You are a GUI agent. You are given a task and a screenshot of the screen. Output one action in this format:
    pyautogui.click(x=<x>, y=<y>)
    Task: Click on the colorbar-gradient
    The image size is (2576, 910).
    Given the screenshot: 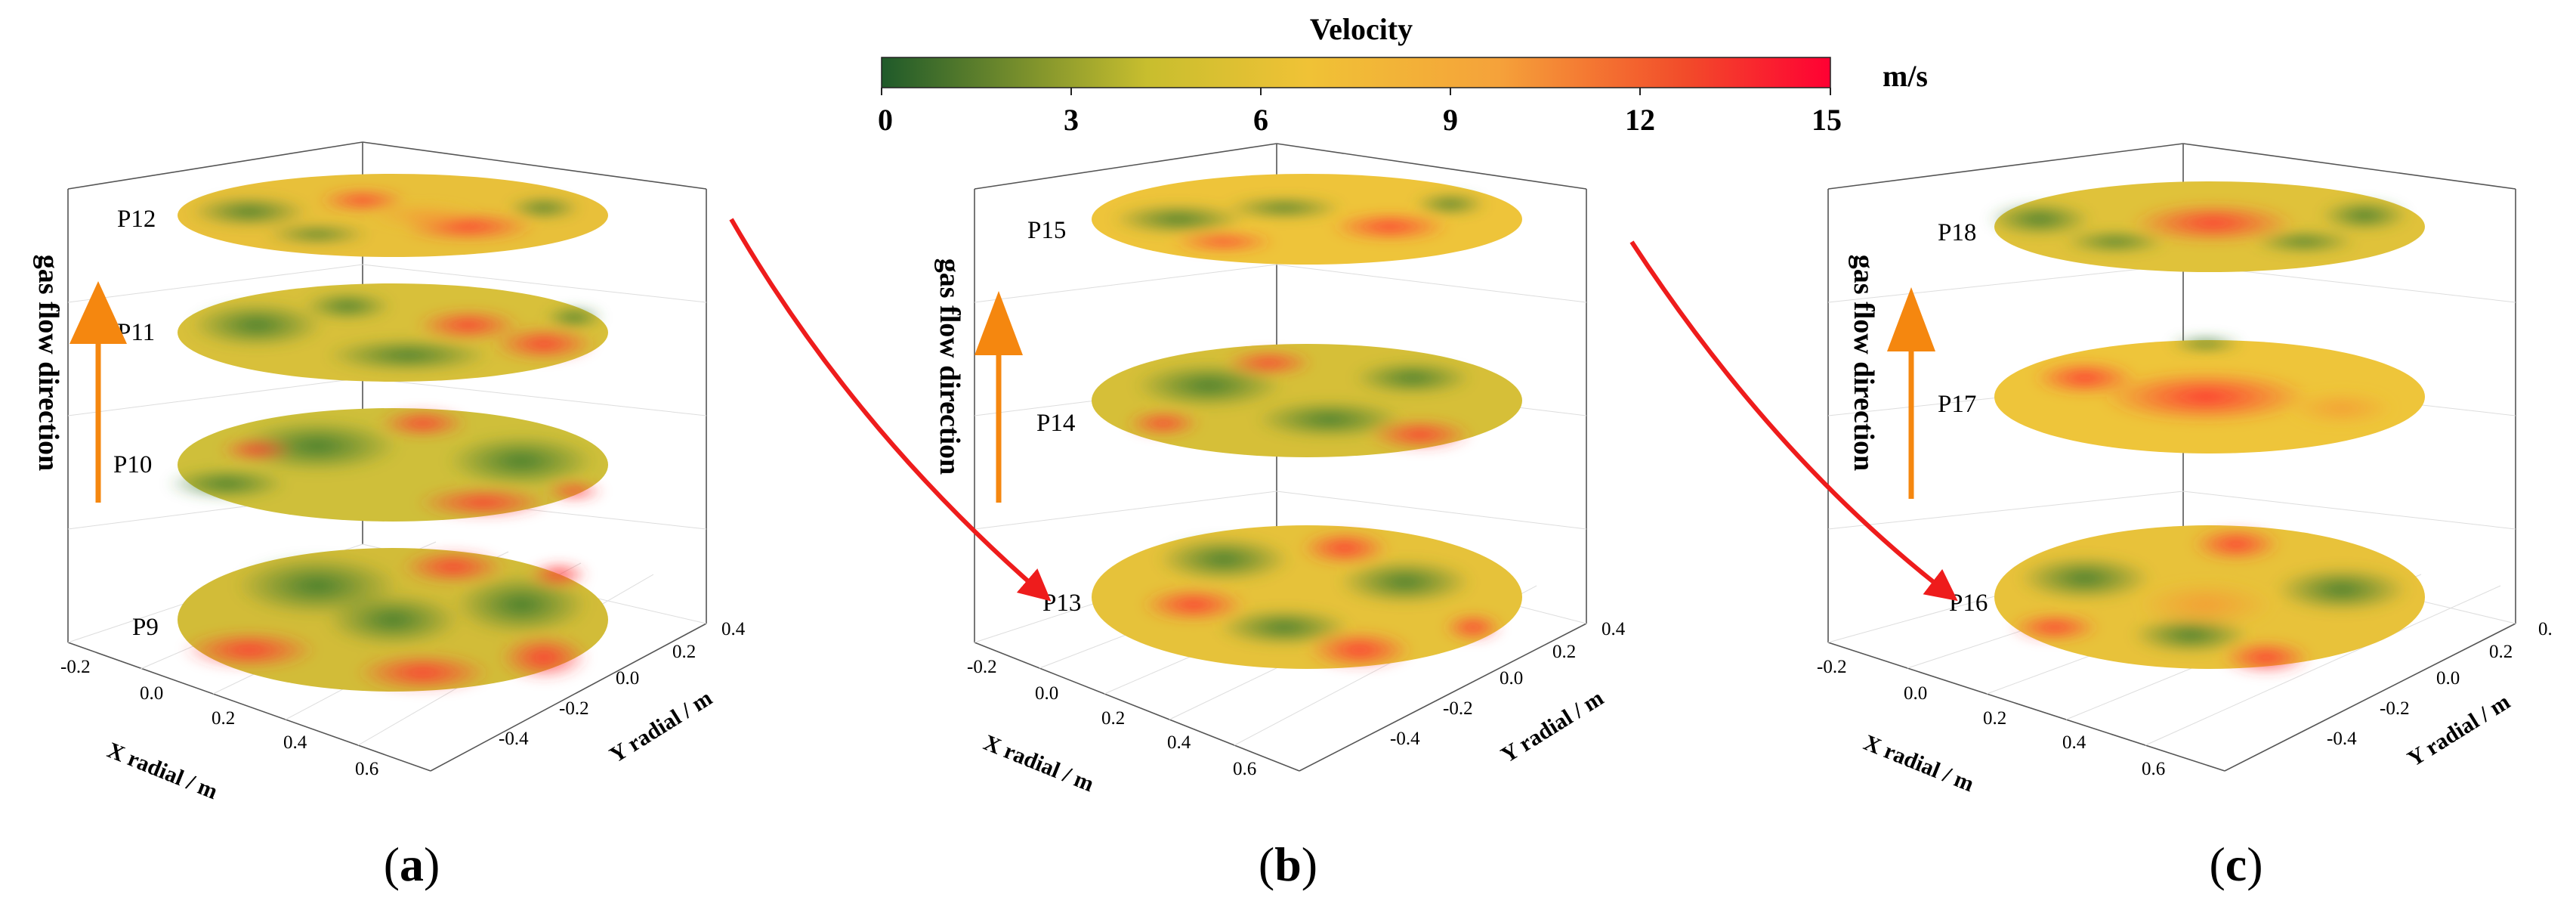 What is the action you would take?
    pyautogui.click(x=1356, y=72)
    